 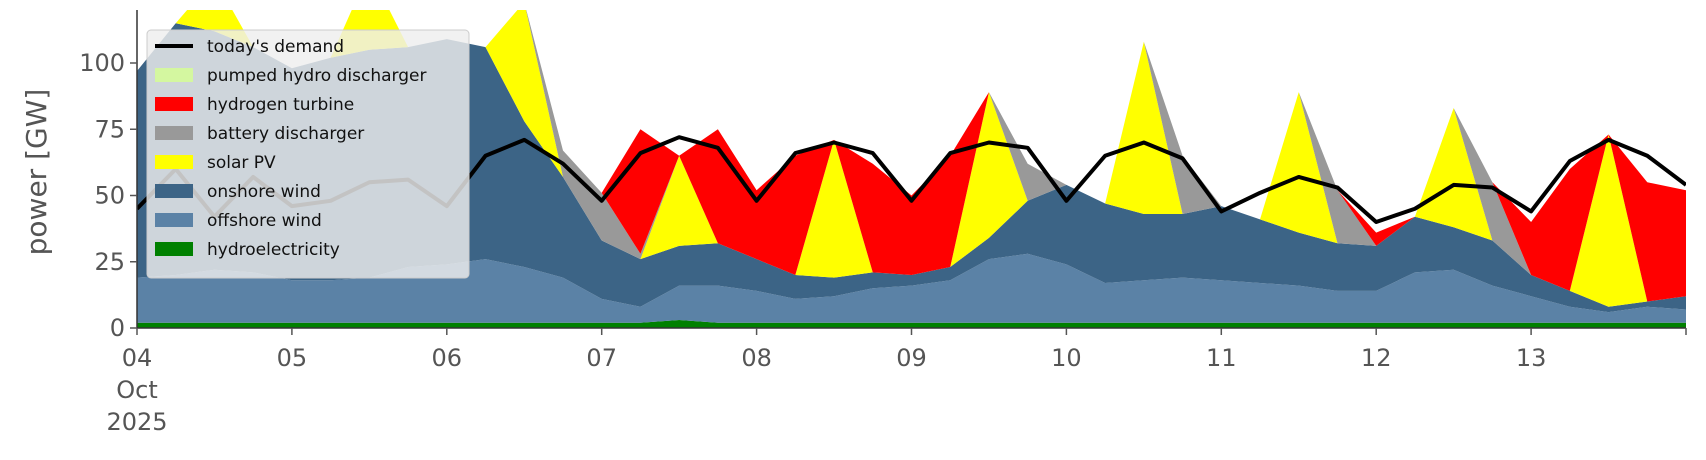 What do you see at coordinates (280, 105) in the screenshot?
I see `legend-label: hydrogen turbine` at bounding box center [280, 105].